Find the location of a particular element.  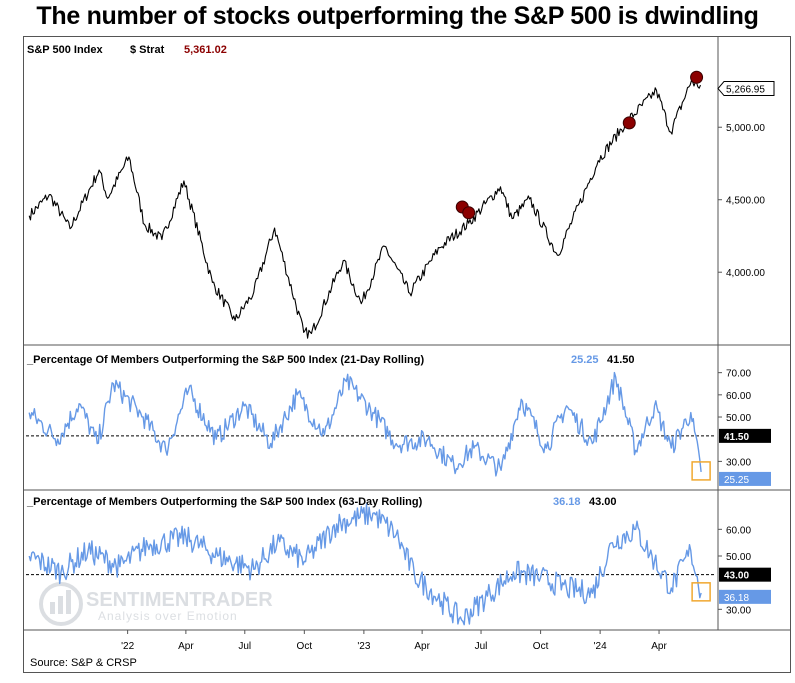

x-tick-label: '22 is located at coordinates (127, 646).